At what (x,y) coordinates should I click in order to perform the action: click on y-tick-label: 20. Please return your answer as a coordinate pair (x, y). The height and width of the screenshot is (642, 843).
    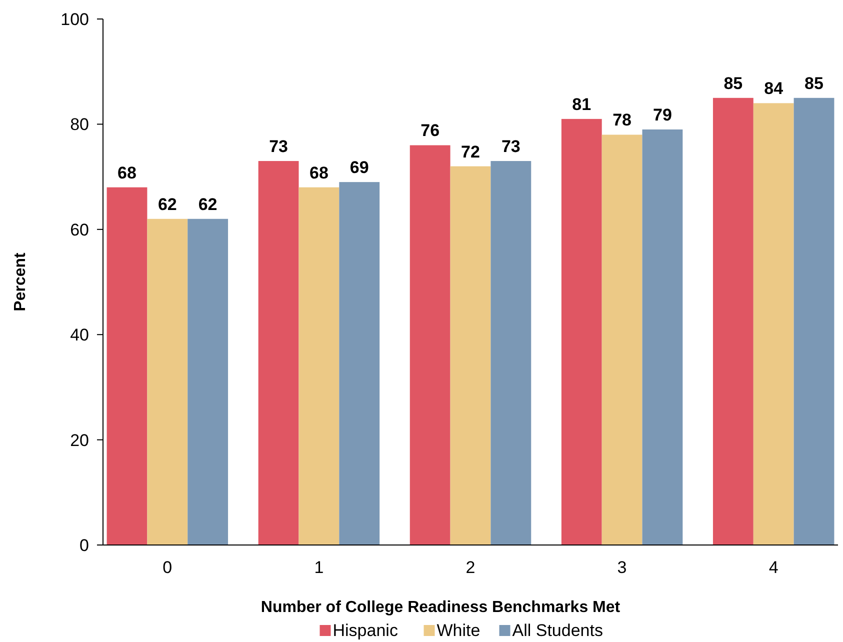
    Looking at the image, I should click on (79, 440).